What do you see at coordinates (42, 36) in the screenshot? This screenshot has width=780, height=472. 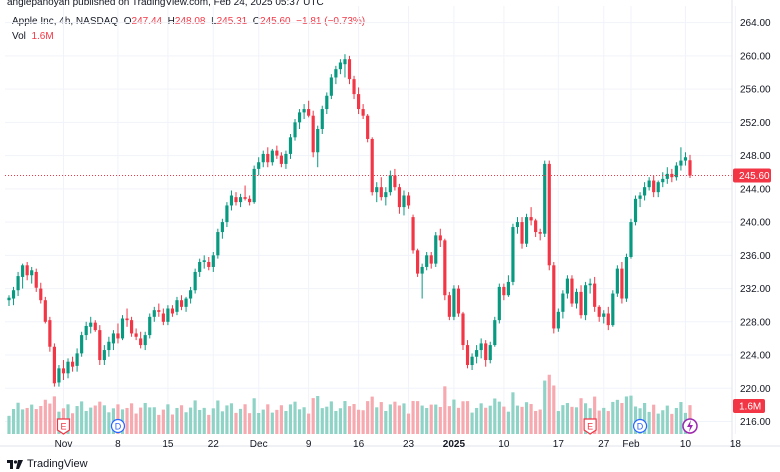 I see `volume-value: 1.6M` at bounding box center [42, 36].